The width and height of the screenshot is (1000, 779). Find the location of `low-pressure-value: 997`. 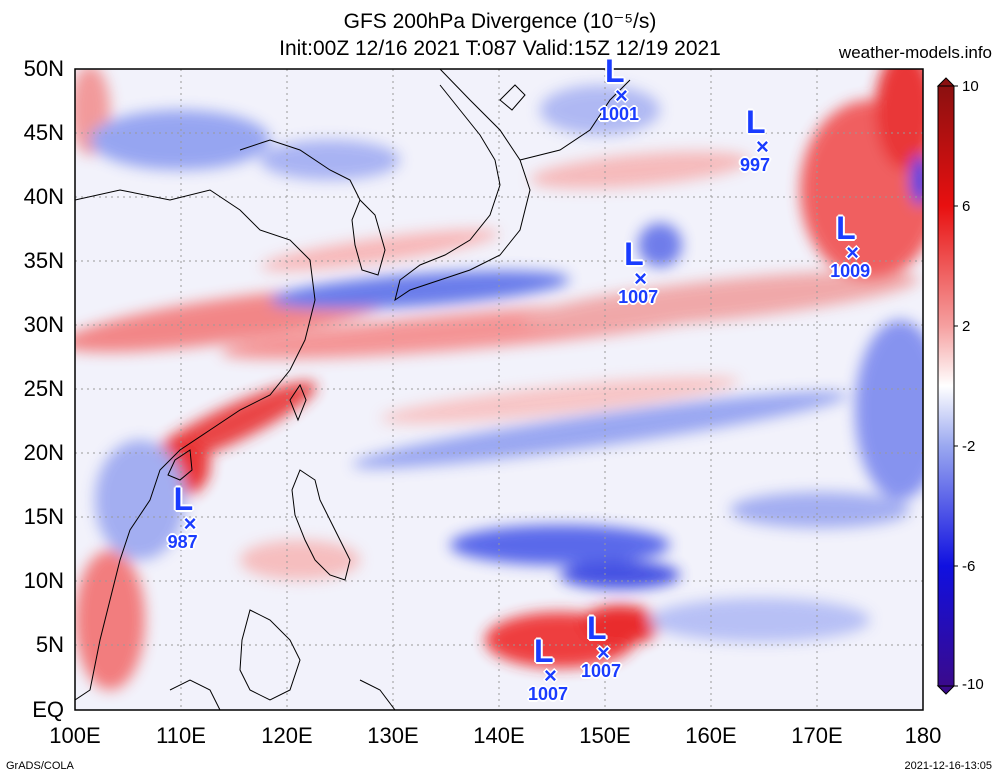

low-pressure-value: 997 is located at coordinates (755, 164).